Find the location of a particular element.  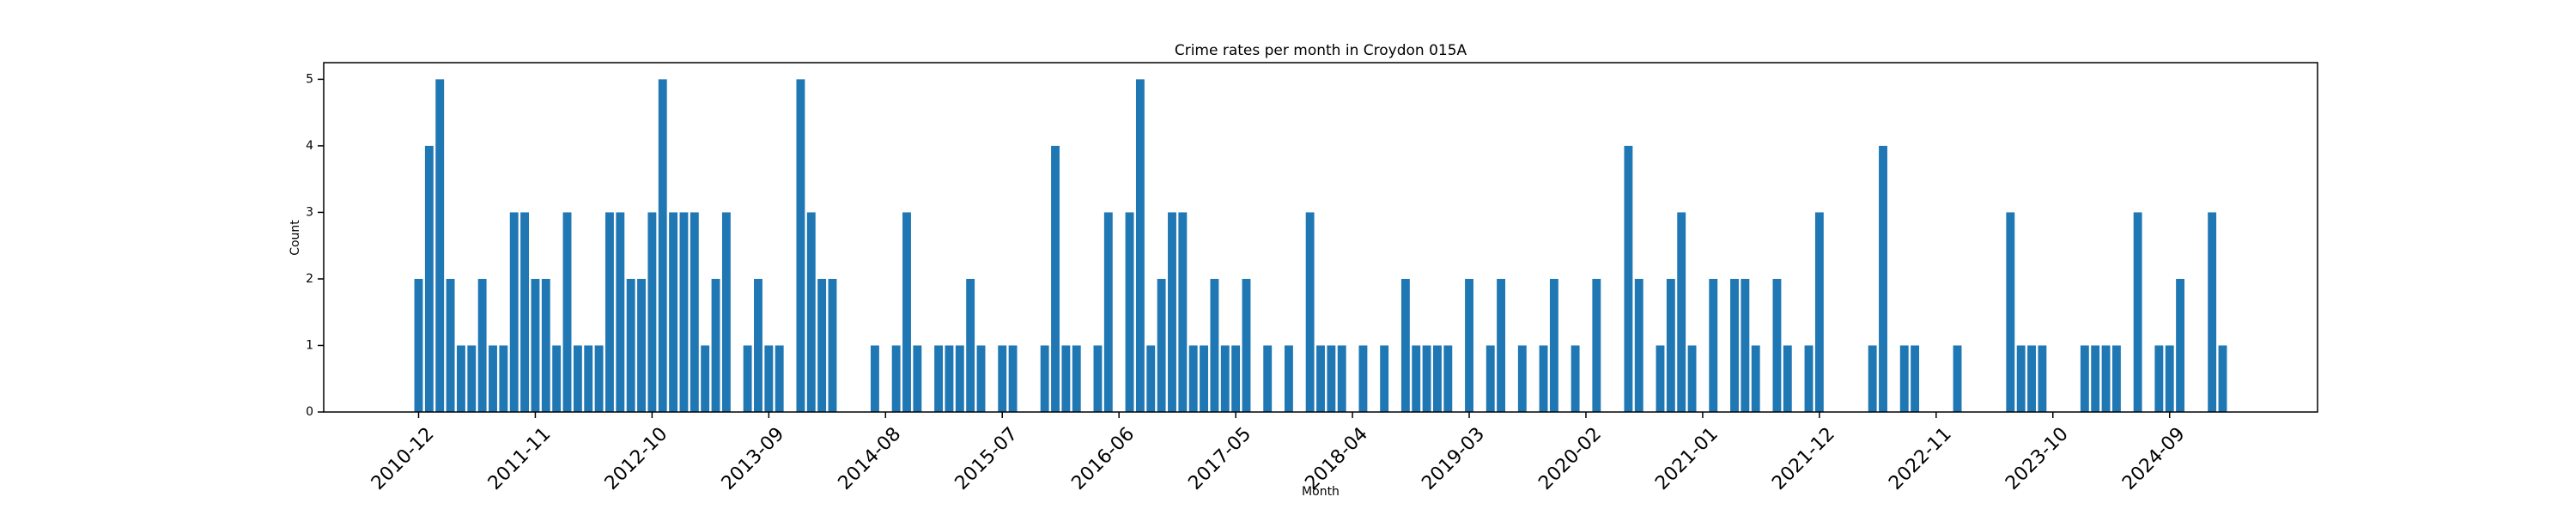

y-tick-label: 5 is located at coordinates (310, 79).